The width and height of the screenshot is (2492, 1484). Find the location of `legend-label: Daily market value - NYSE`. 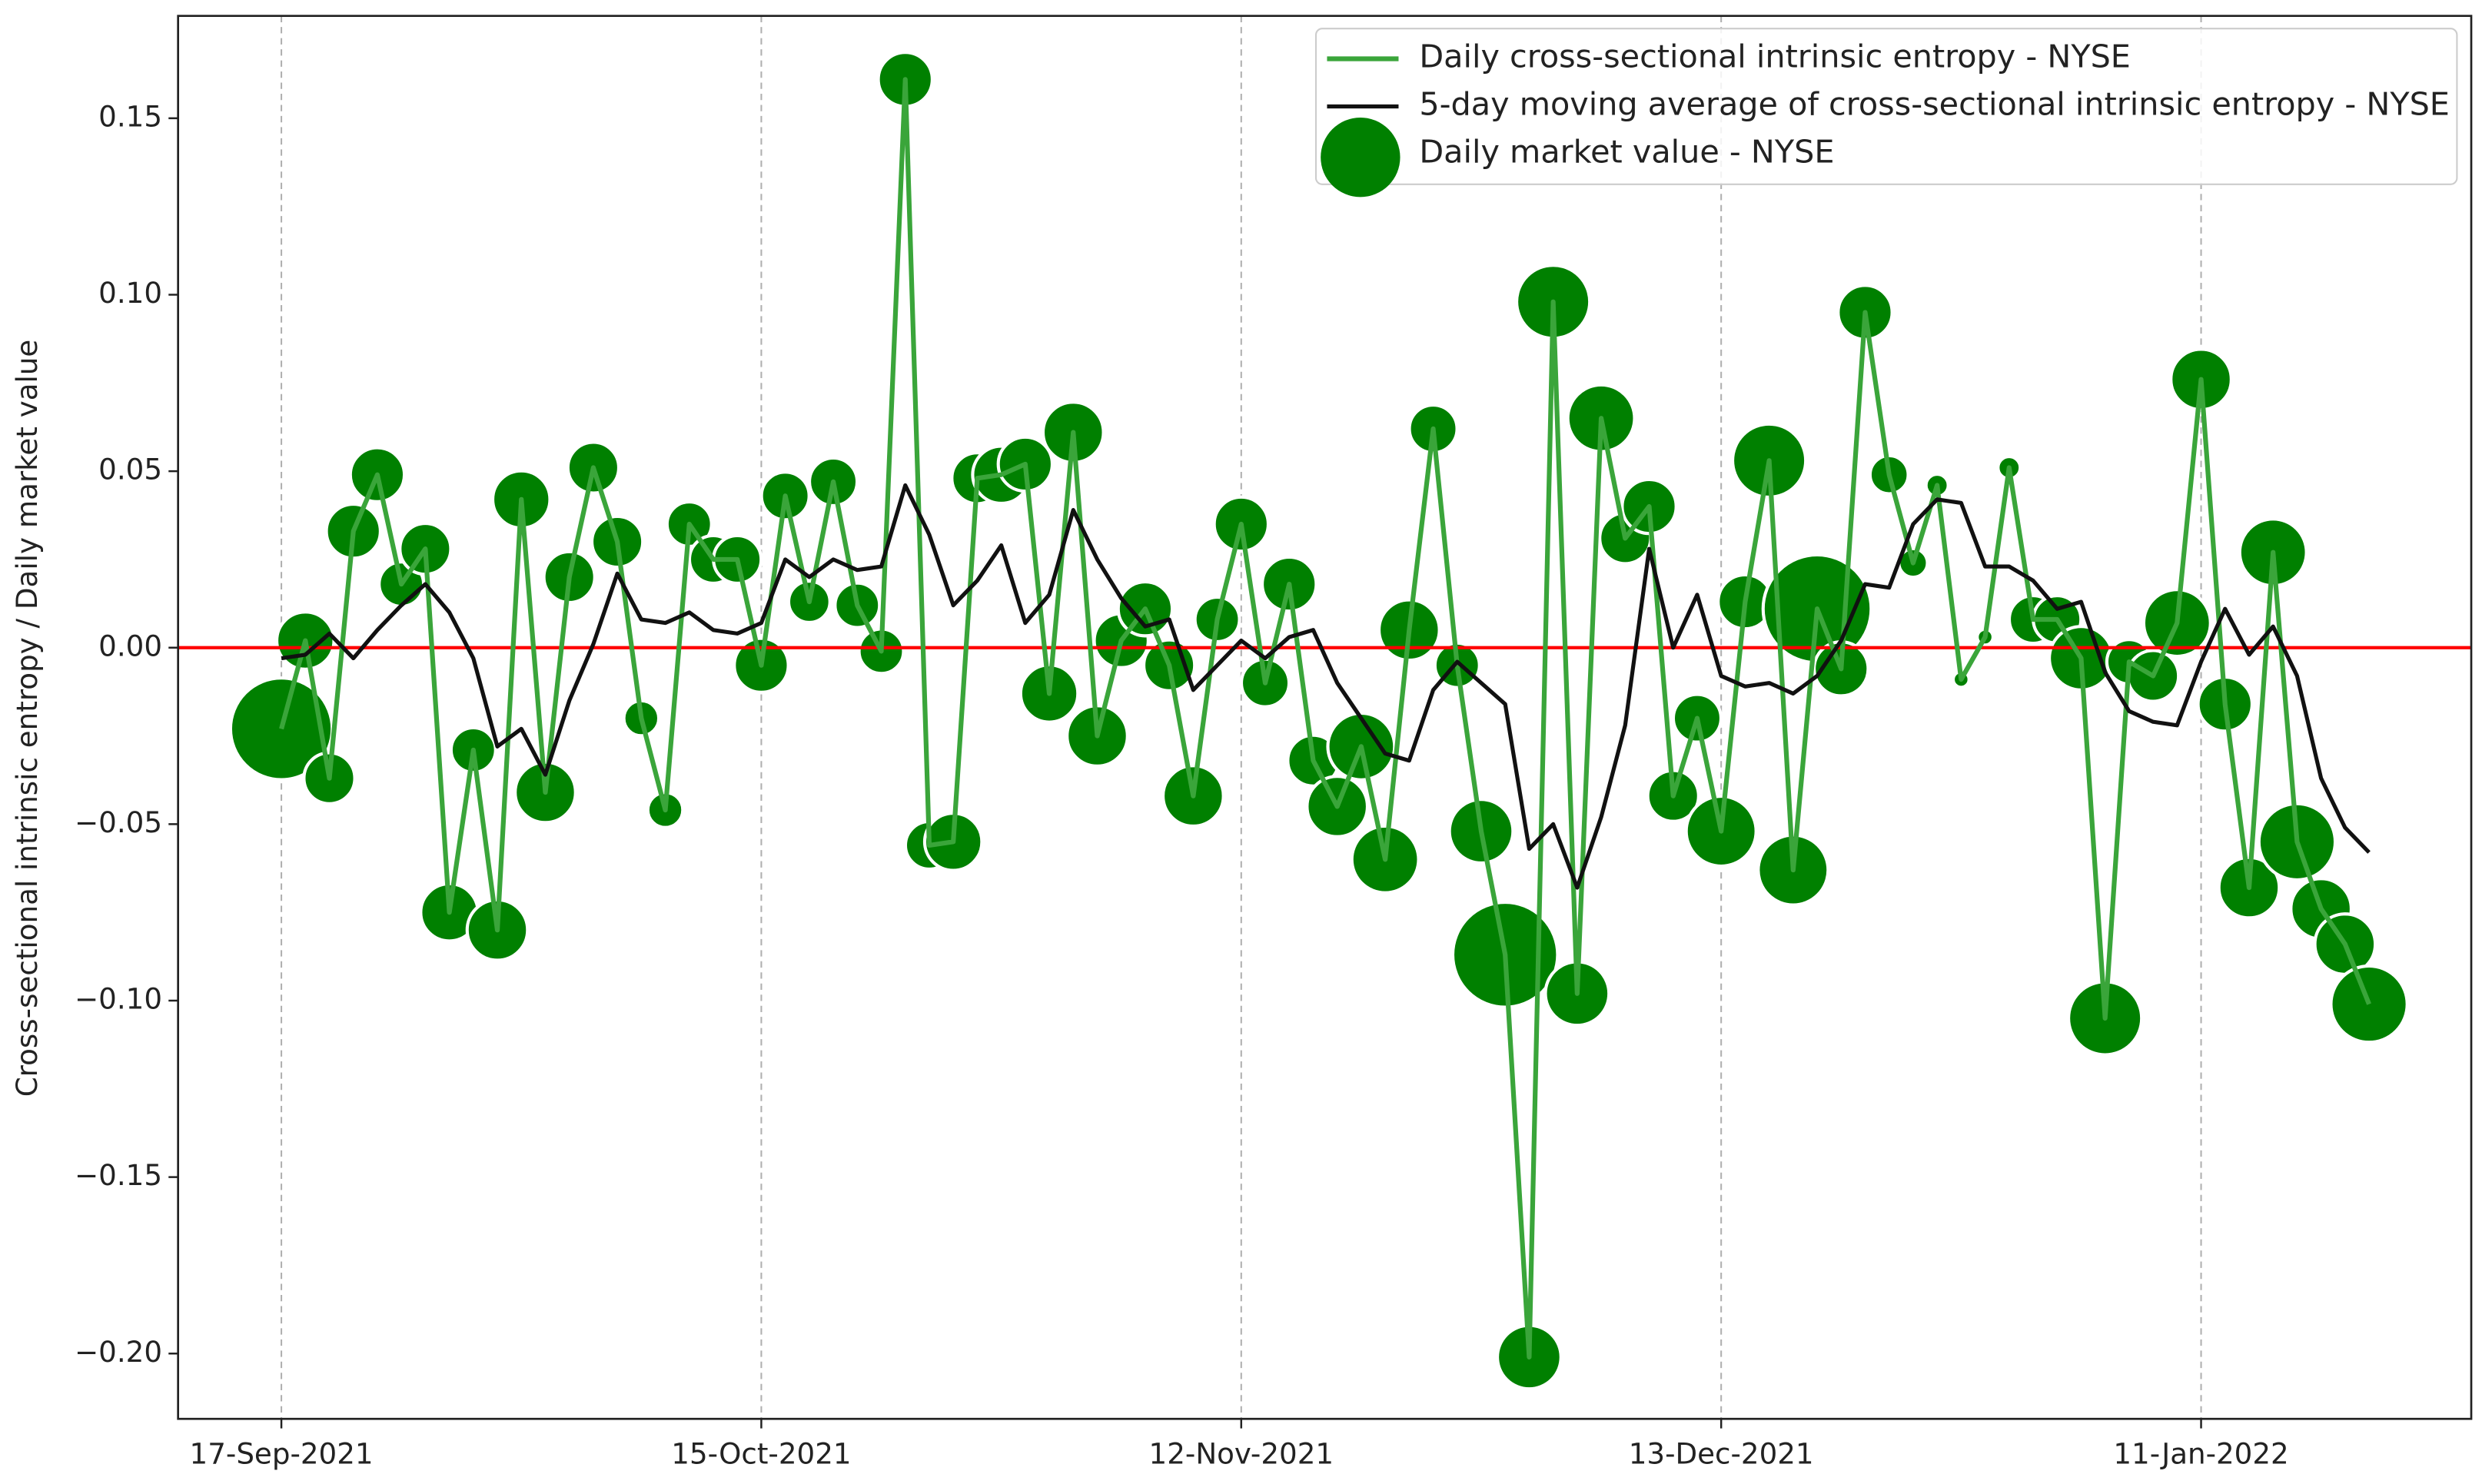

legend-label: Daily market value - NYSE is located at coordinates (1626, 152).